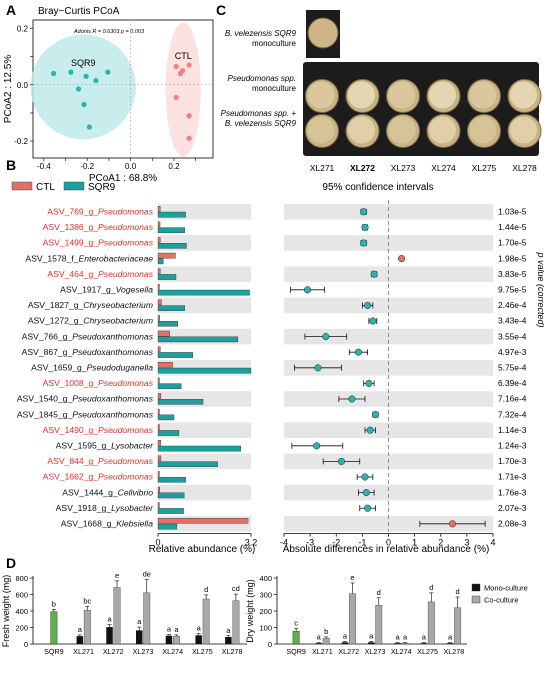 This screenshot has height=685, width=544. I want to click on pcoa-x-tick-label-6: 0.2, so click(174, 166).